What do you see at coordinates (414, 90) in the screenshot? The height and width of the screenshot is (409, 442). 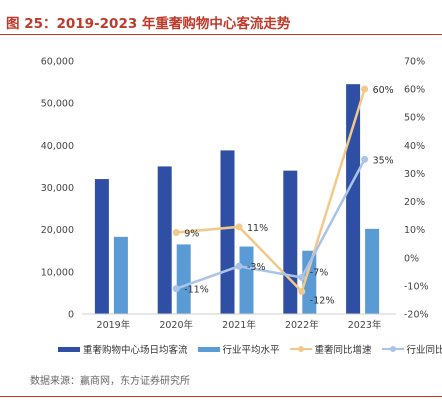 I see `y-right-tick-label: 60%` at bounding box center [414, 90].